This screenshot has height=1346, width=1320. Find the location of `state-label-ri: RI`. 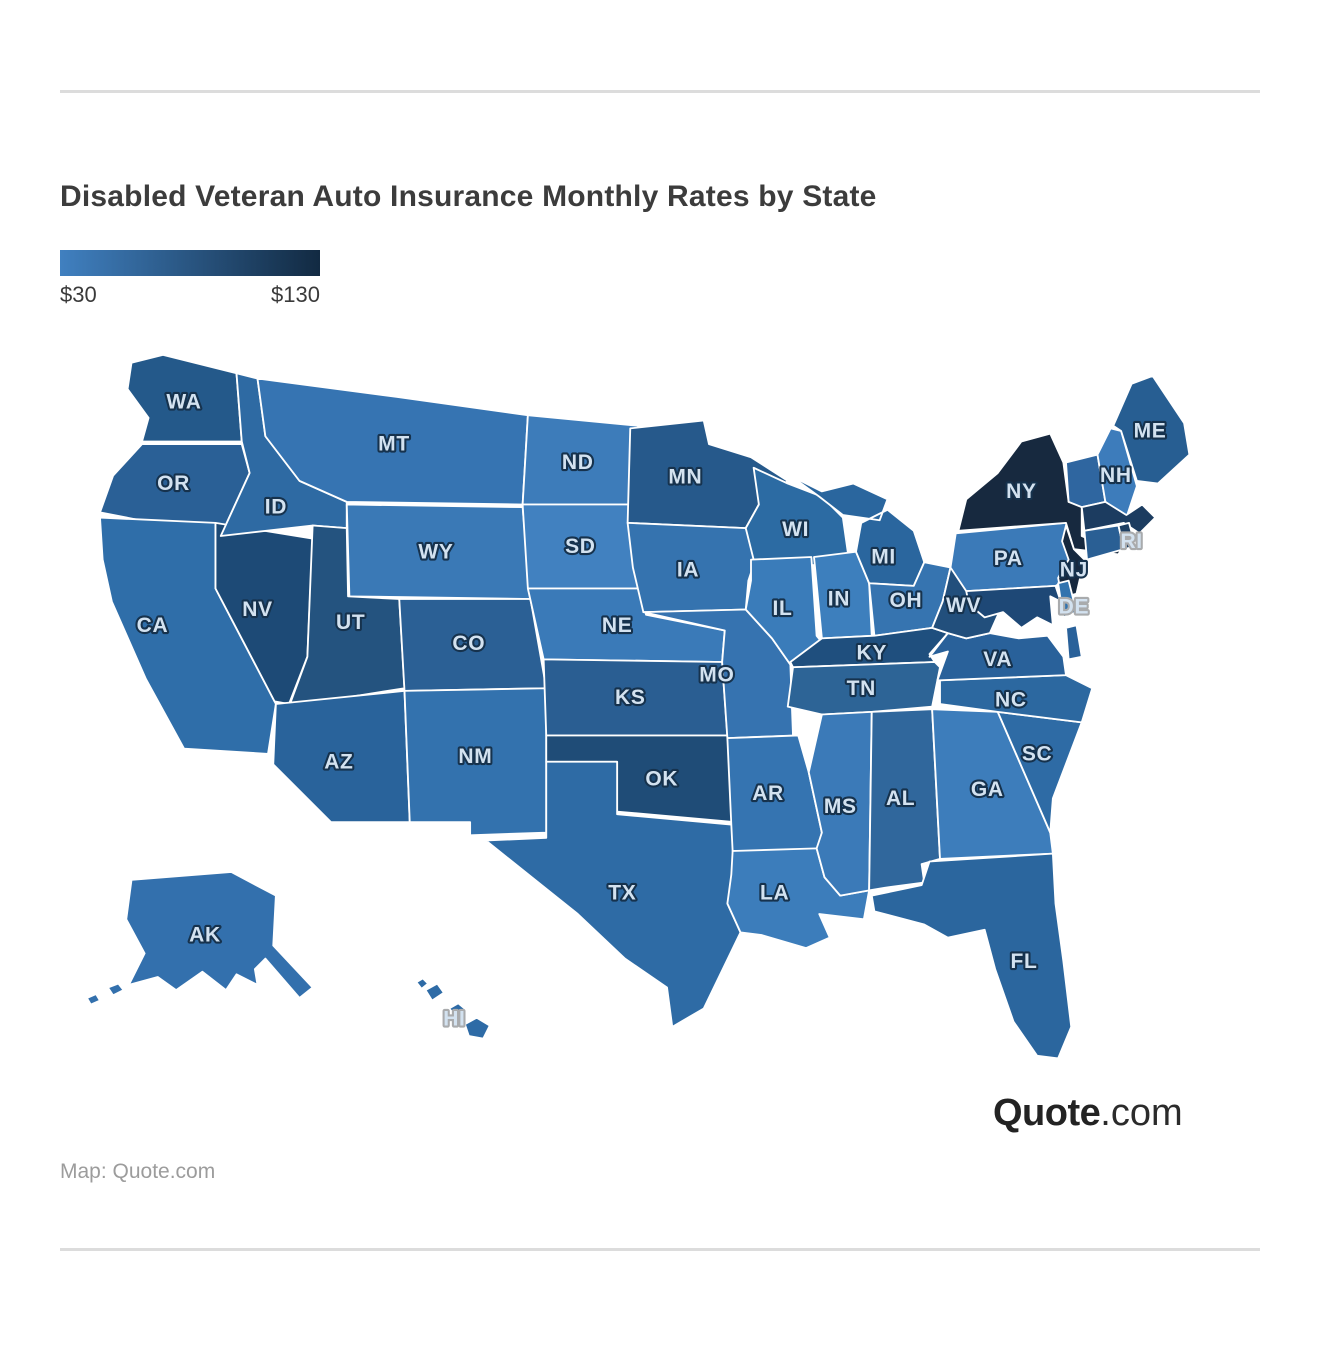

state-label-ri: RI is located at coordinates (1131, 541).